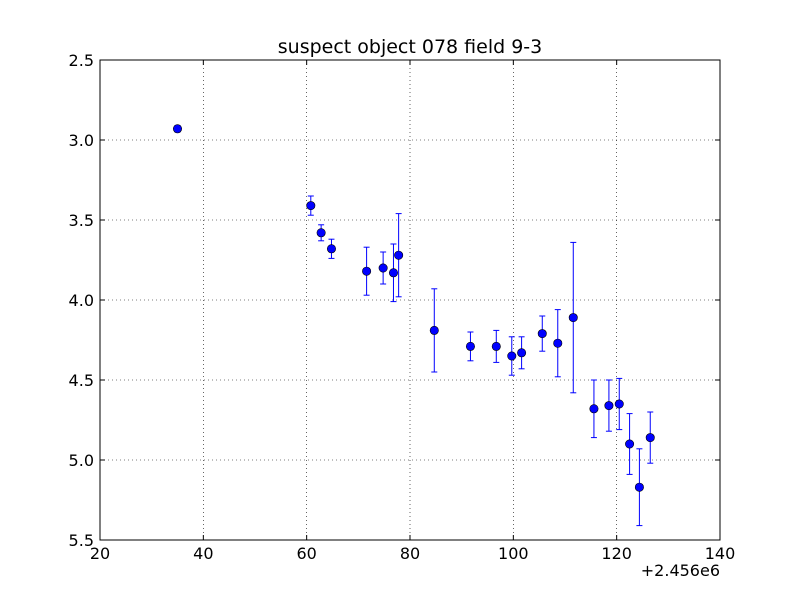 This screenshot has width=800, height=600. What do you see at coordinates (513, 553) in the screenshot?
I see `x-tick-label: 100` at bounding box center [513, 553].